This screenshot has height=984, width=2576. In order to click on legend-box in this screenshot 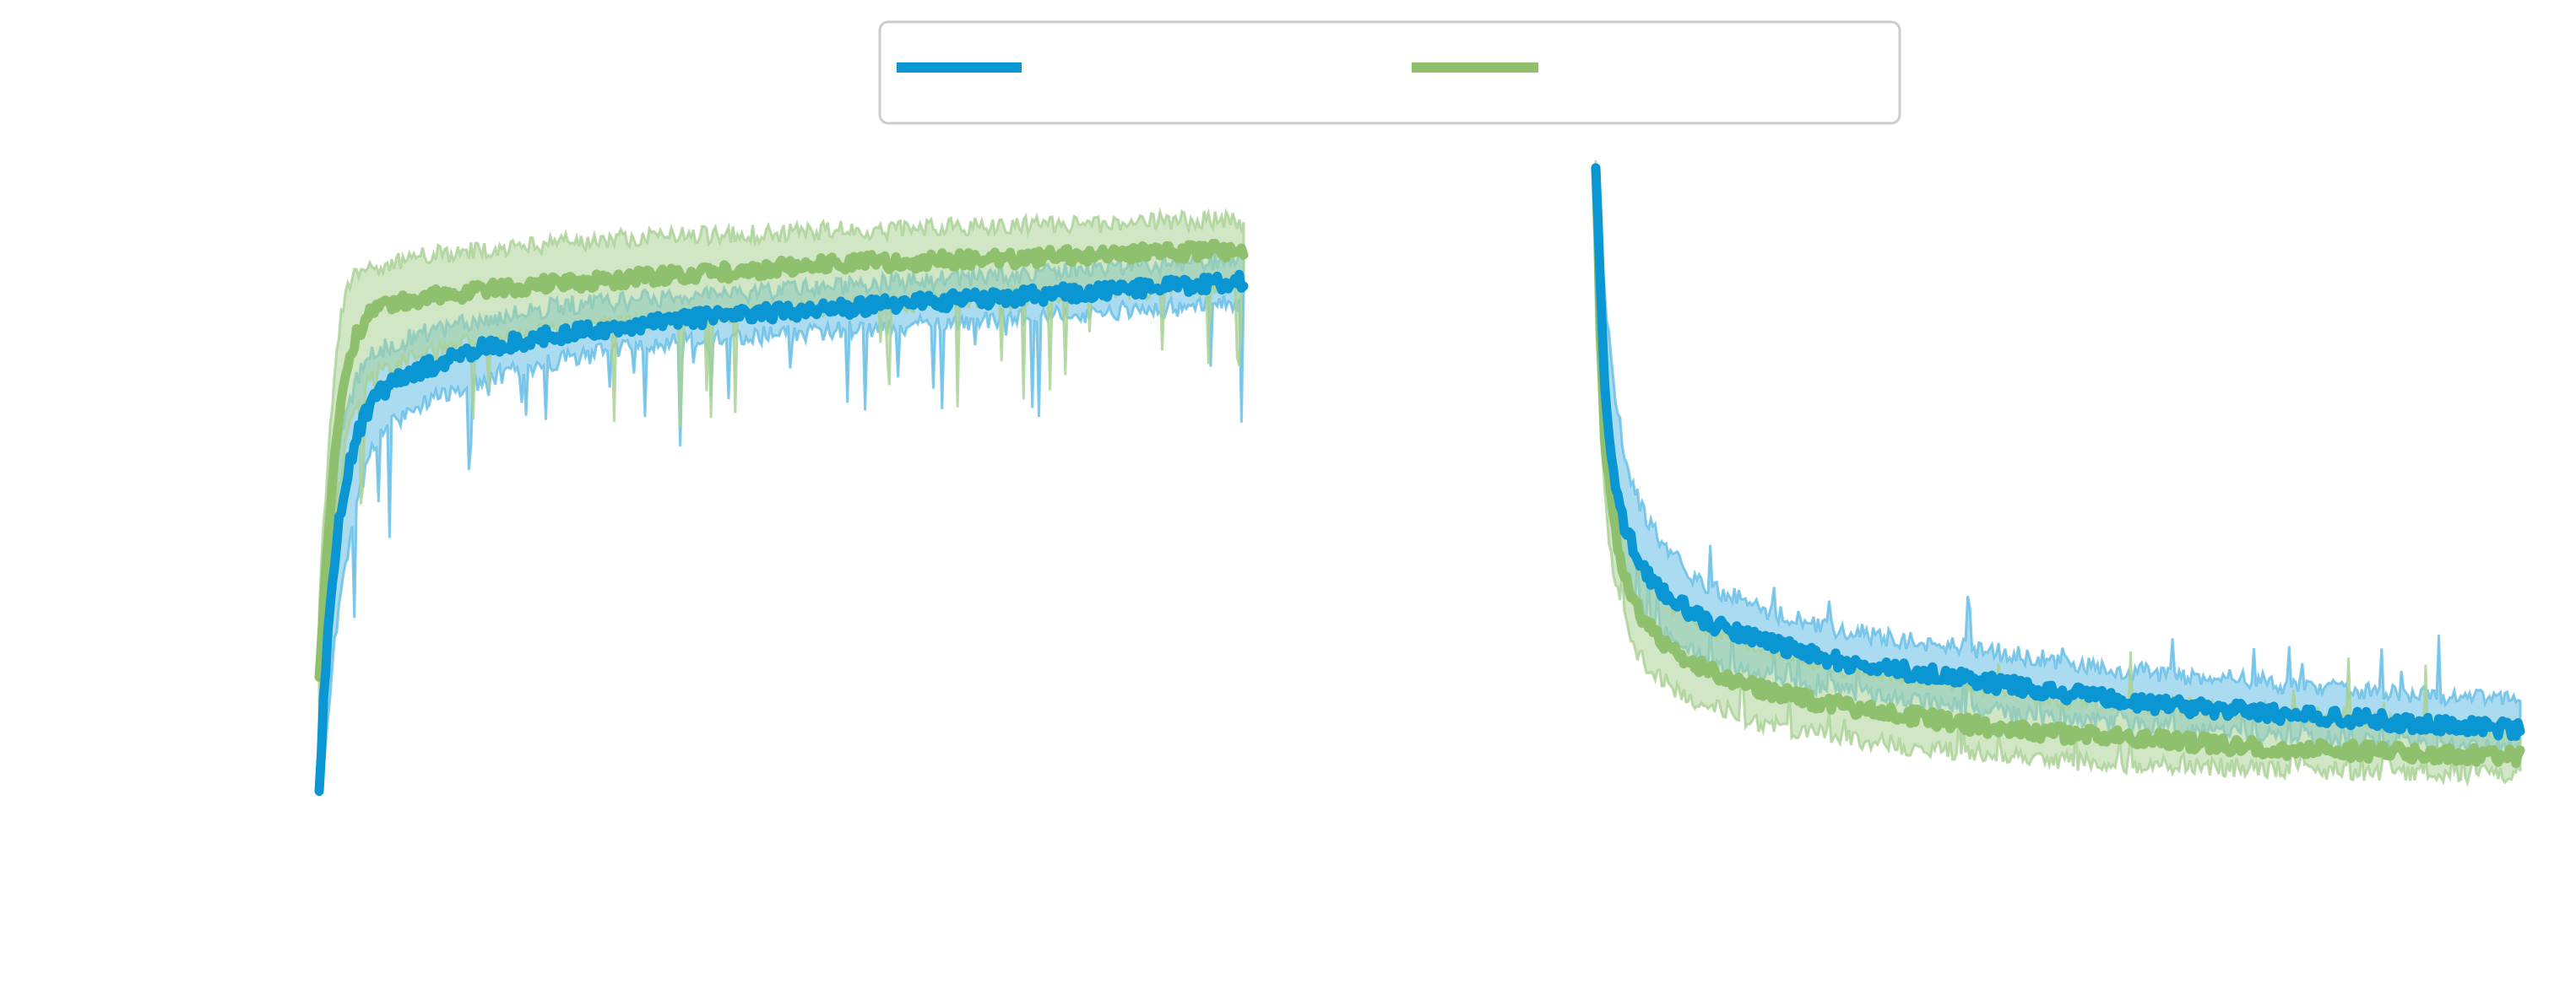, I will do `click(1390, 73)`.